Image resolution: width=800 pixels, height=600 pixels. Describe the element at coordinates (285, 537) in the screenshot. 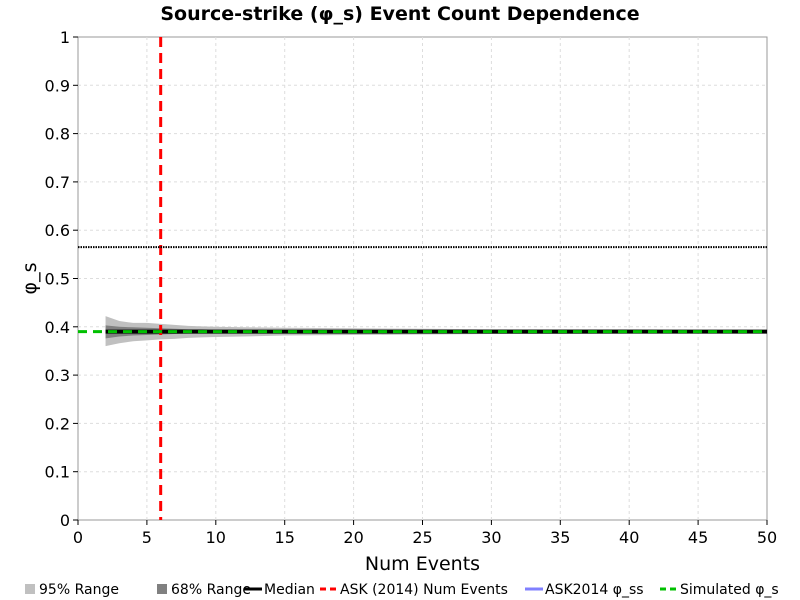

I see `x-tick-label: 15` at that location.